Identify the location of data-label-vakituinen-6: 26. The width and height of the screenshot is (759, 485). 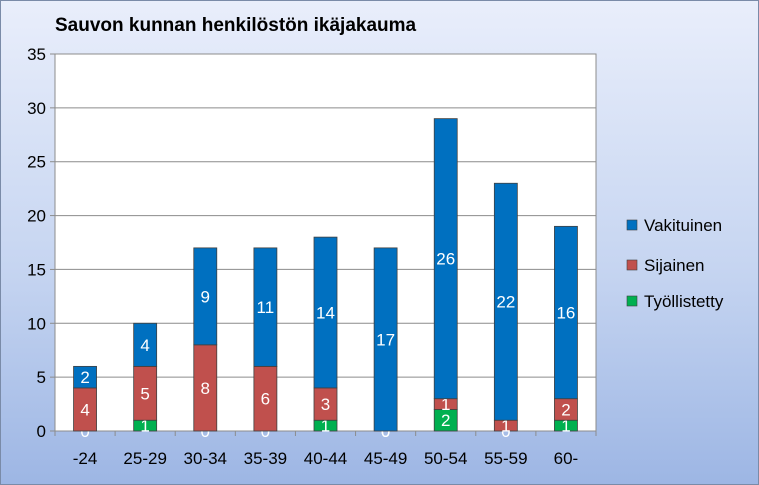
(445, 259).